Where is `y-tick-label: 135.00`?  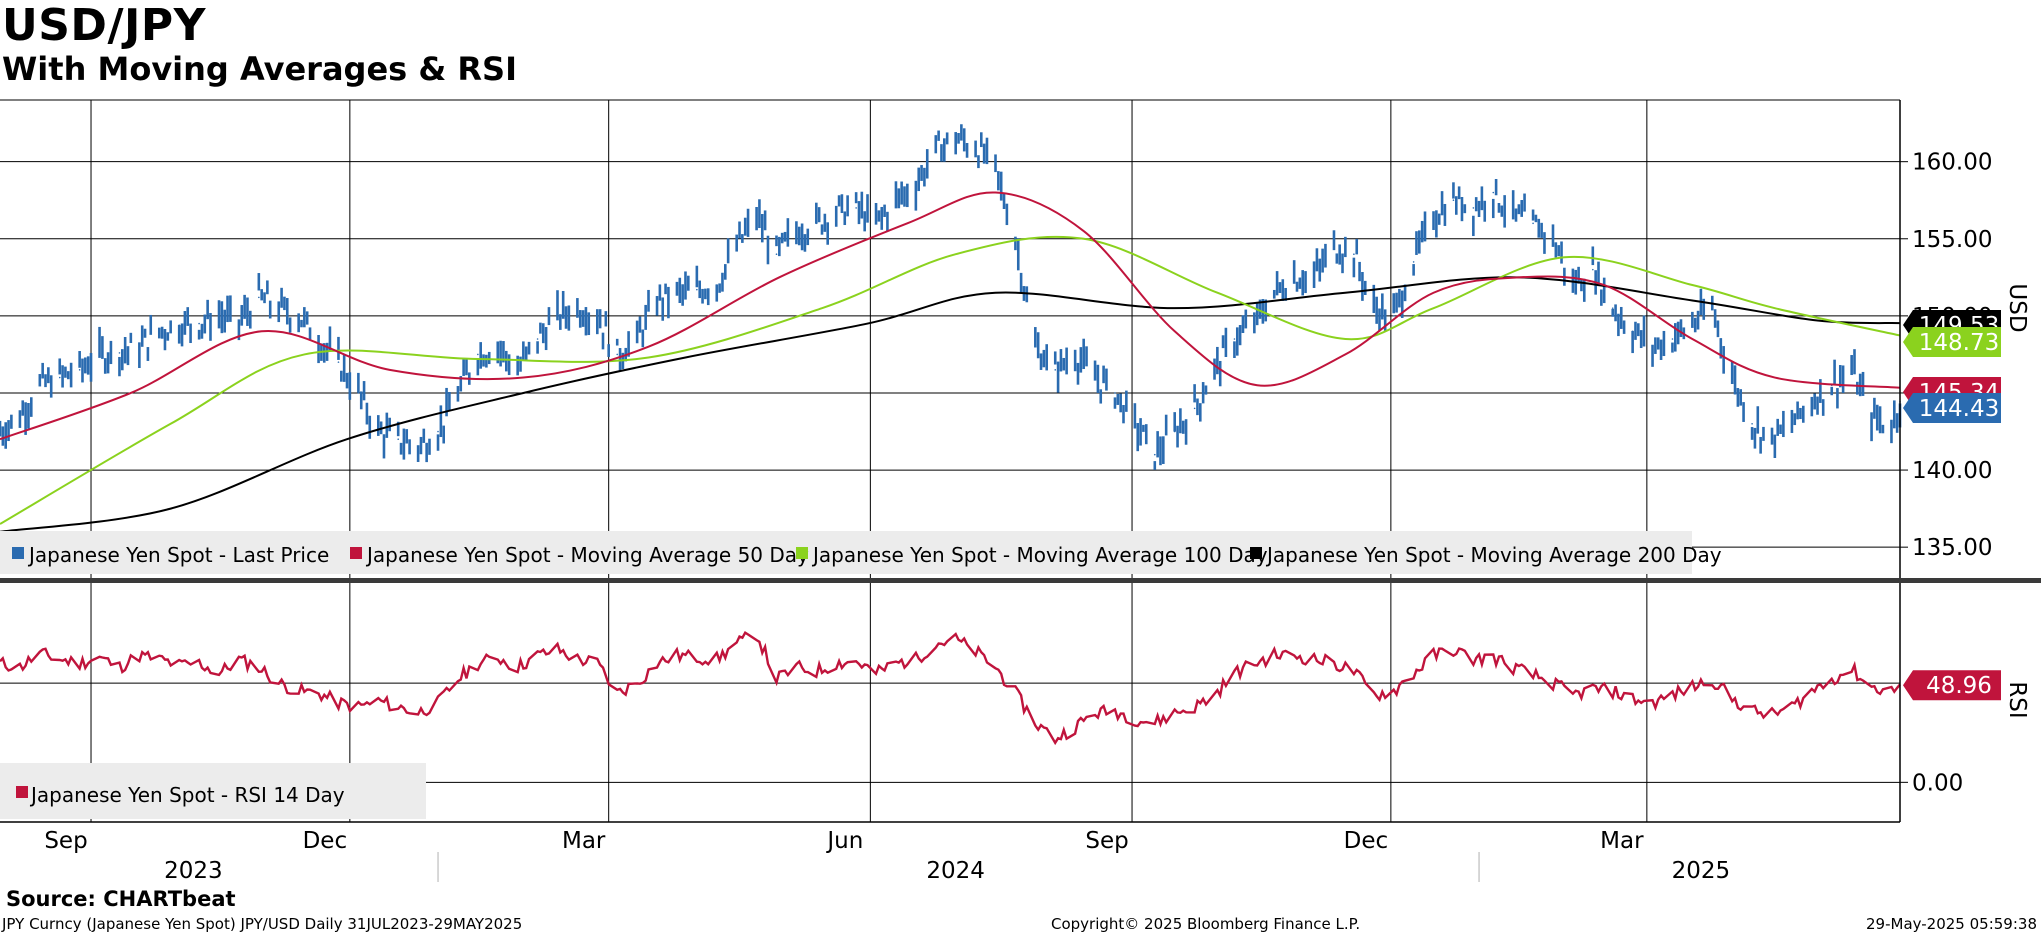
y-tick-label: 135.00 is located at coordinates (1952, 548).